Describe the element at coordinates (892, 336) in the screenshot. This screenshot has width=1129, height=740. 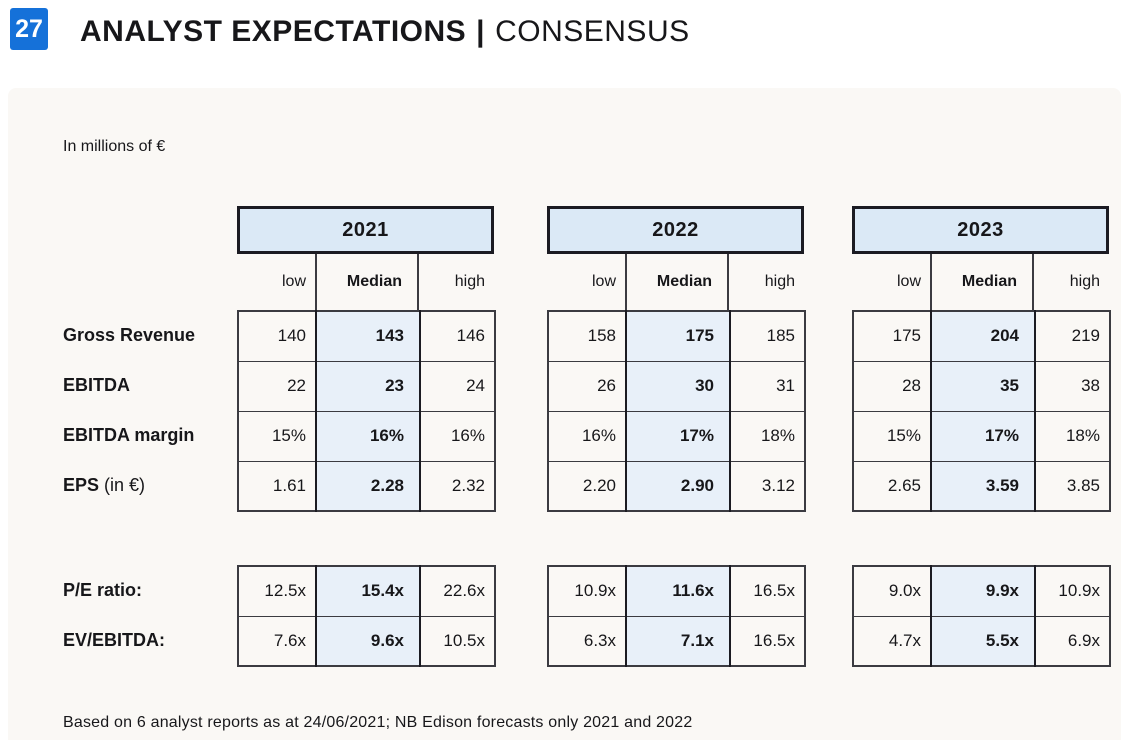
I see `value-cell: 175` at that location.